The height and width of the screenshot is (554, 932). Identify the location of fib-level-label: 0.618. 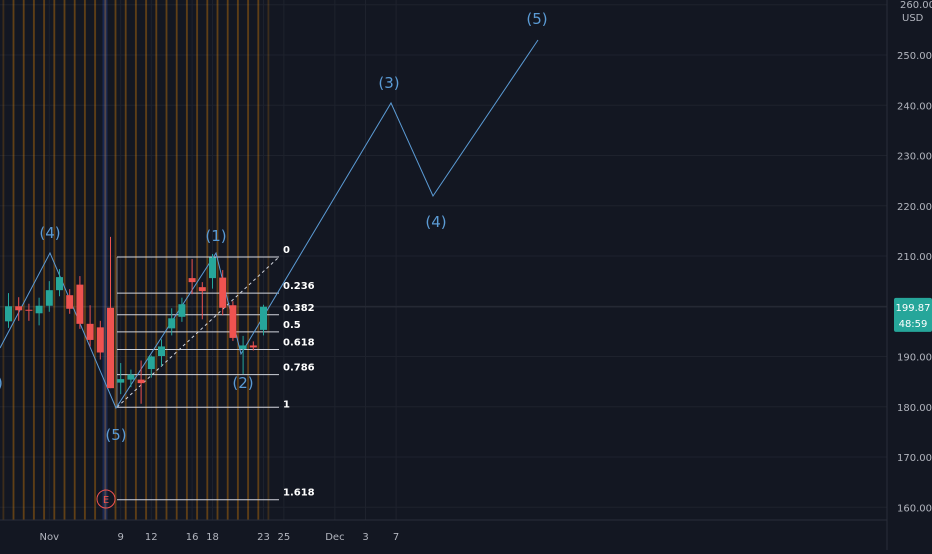
(299, 342).